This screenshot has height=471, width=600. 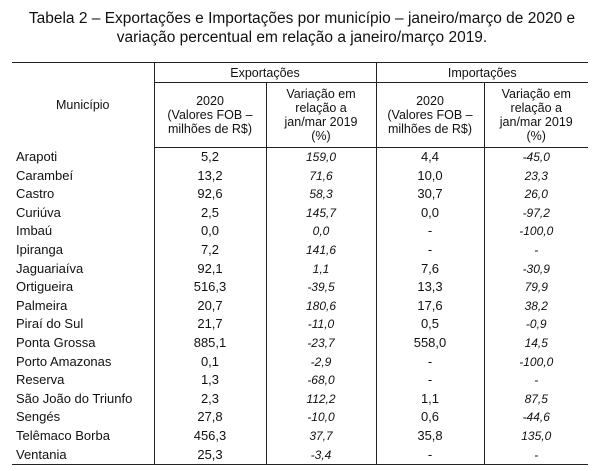 What do you see at coordinates (320, 115) in the screenshot?
I see `header-exp-variacao: Variação em relação a jan/mar 2019 (%)` at bounding box center [320, 115].